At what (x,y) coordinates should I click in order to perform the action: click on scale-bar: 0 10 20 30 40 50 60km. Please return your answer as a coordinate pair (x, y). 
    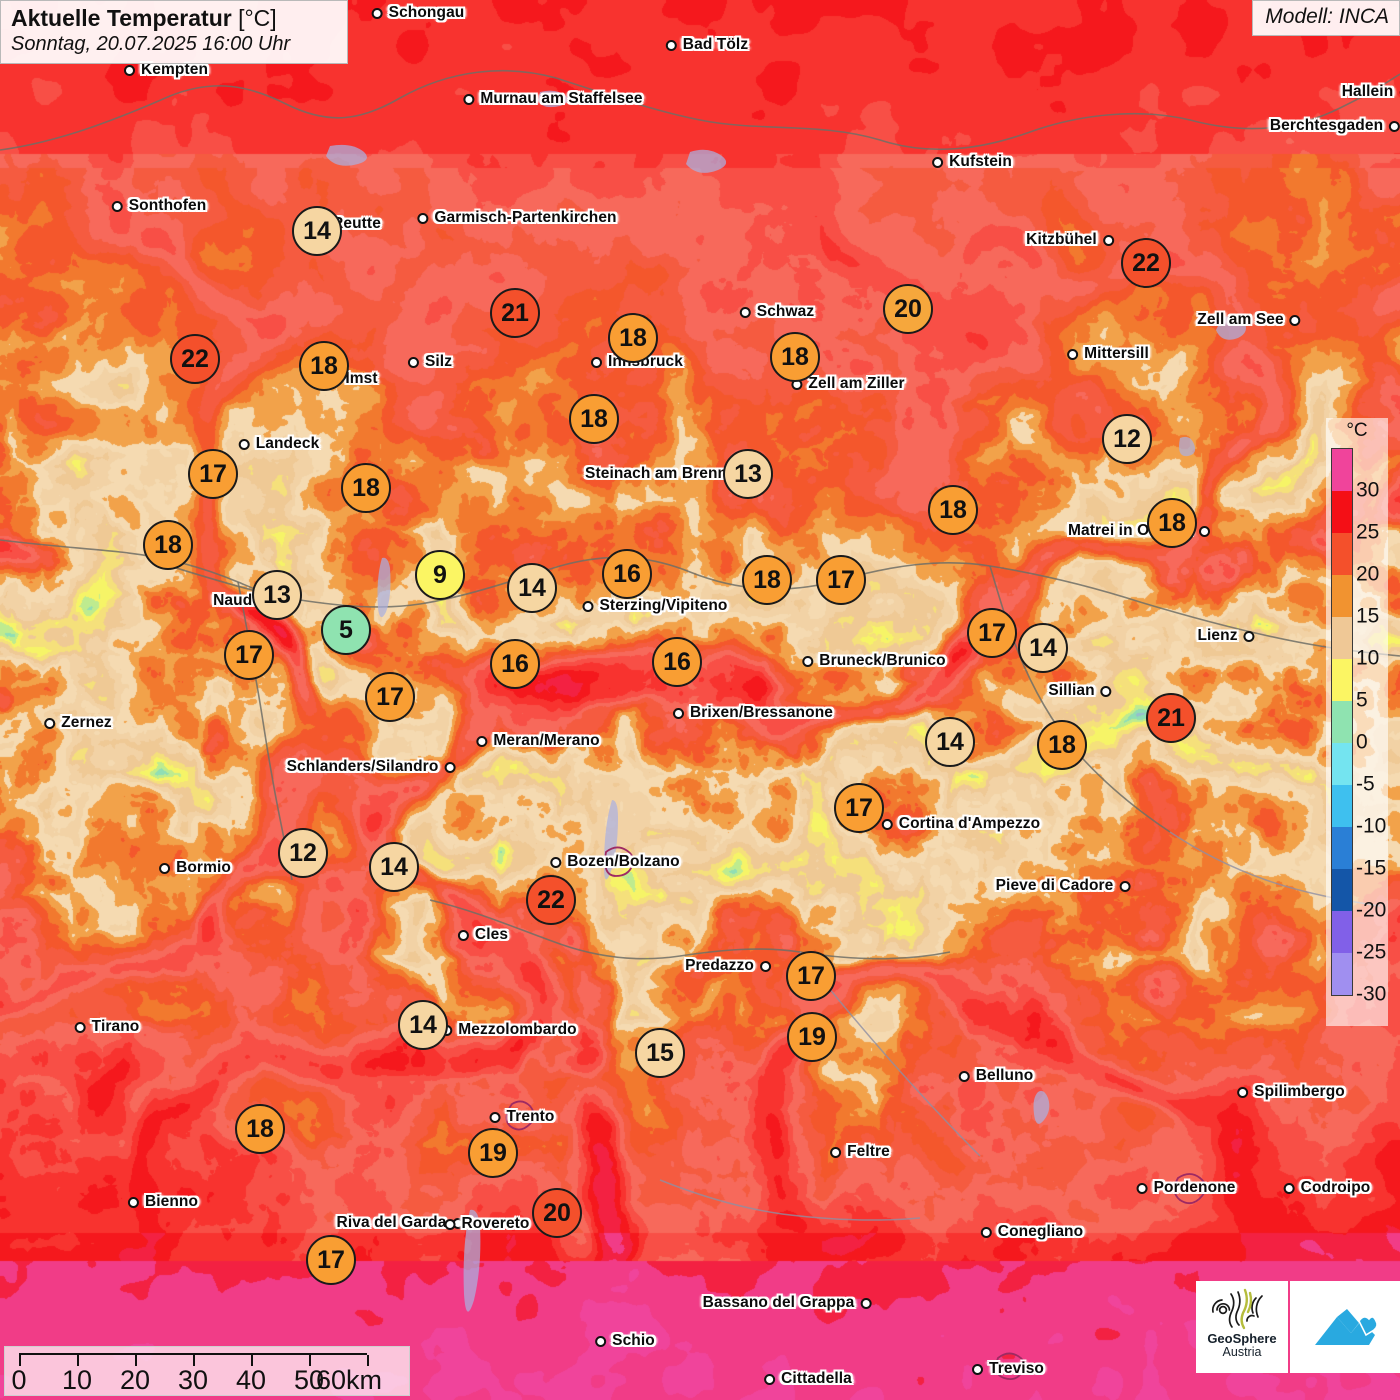
    Looking at the image, I should click on (207, 1371).